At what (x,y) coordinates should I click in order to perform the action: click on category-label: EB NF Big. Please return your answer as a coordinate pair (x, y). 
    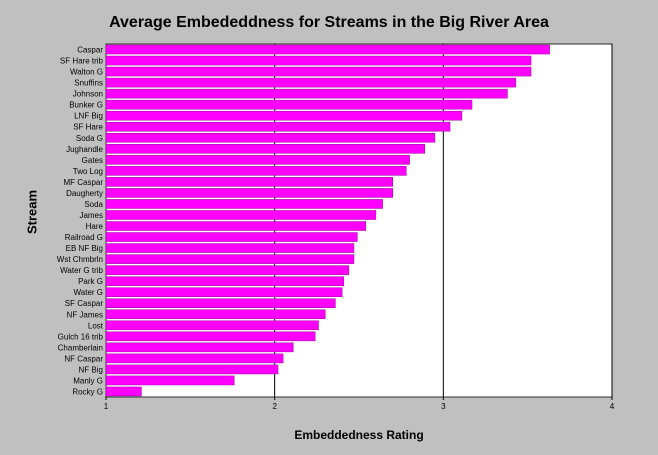
    Looking at the image, I should click on (84, 248).